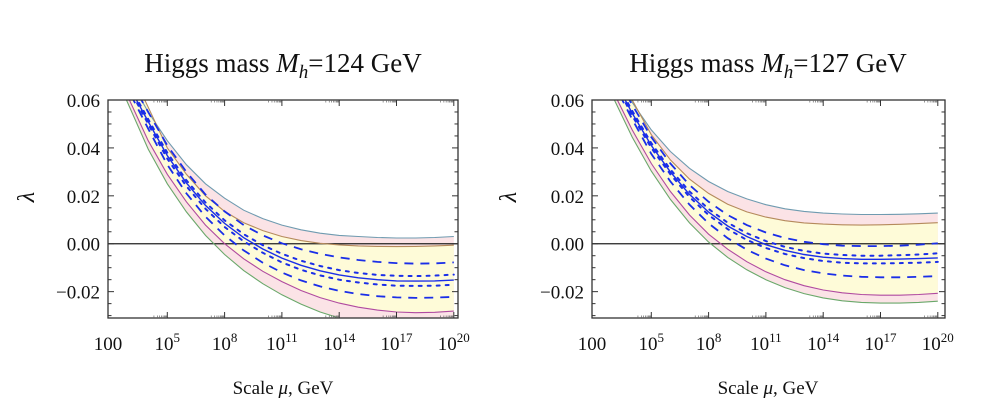 This screenshot has height=417, width=1000. I want to click on series-dashed-lower, so click(779, 189).